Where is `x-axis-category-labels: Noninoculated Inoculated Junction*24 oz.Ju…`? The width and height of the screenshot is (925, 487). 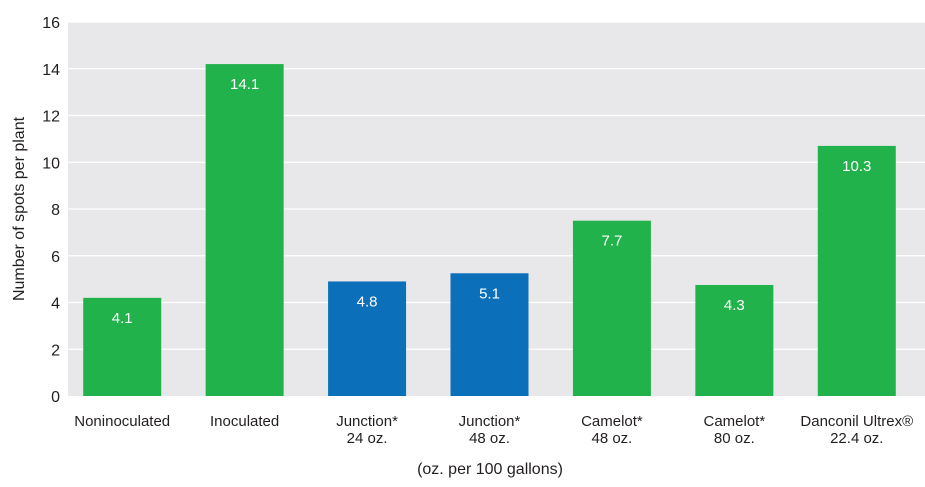
x-axis-category-labels: Noninoculated Inoculated Junction*24 oz.Ju… is located at coordinates (493, 430).